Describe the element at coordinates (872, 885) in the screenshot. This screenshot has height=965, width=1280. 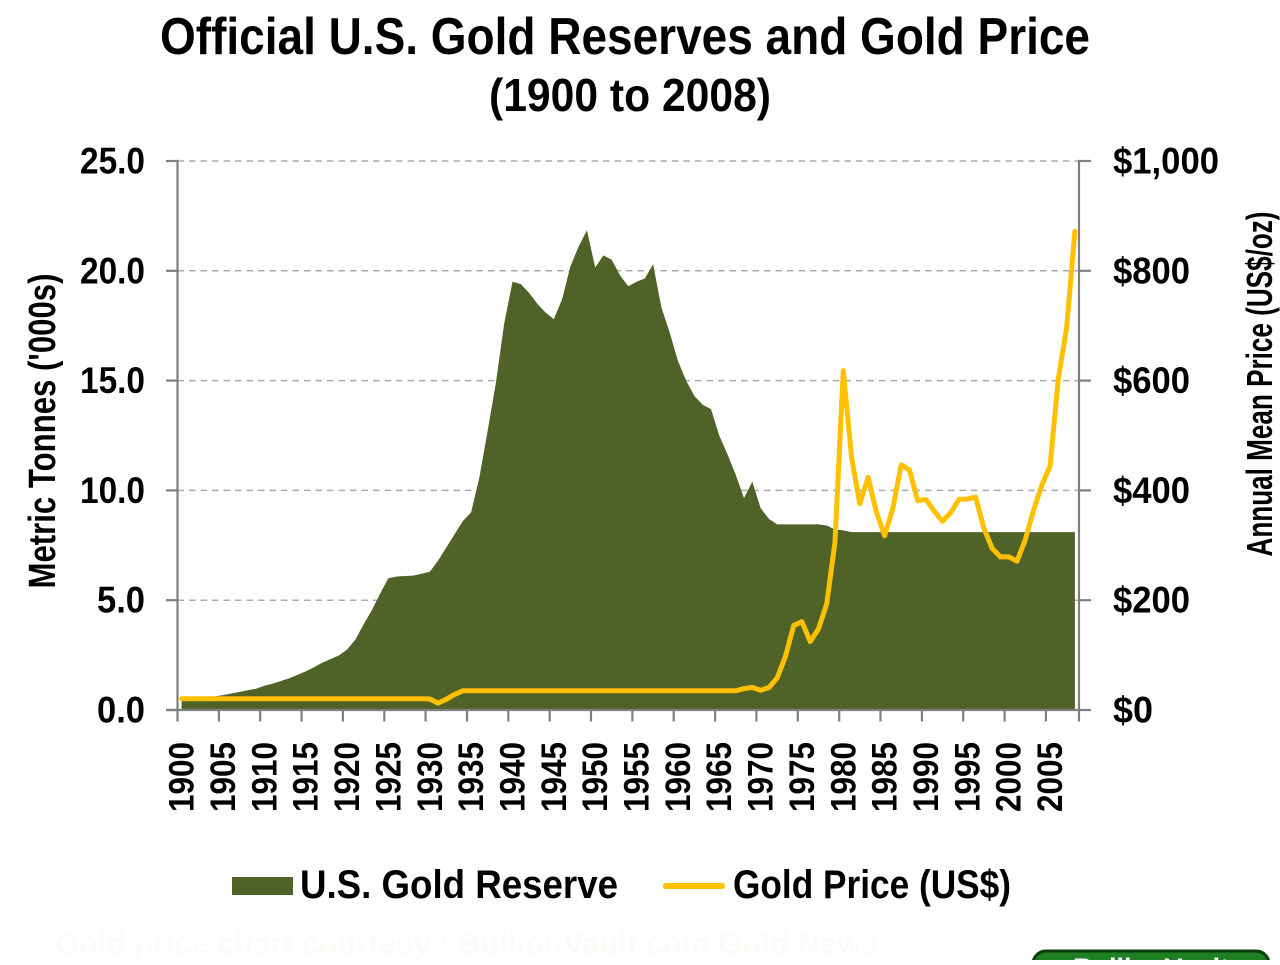
I see `svg-text: Gold Price (US$)` at that location.